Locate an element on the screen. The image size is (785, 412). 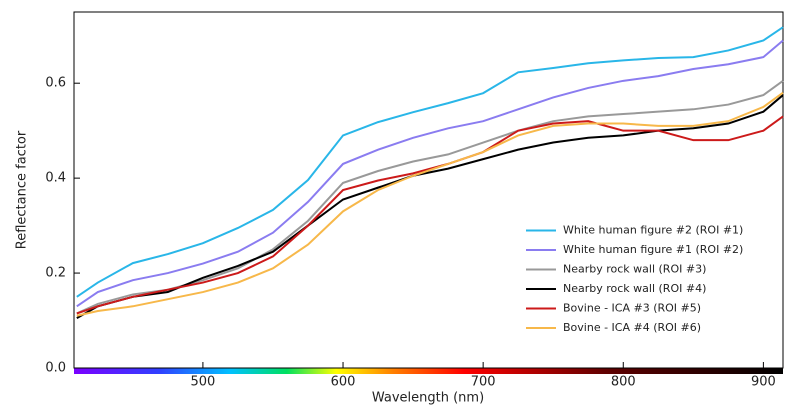
x-tick-label: 900 is located at coordinates (763, 382).